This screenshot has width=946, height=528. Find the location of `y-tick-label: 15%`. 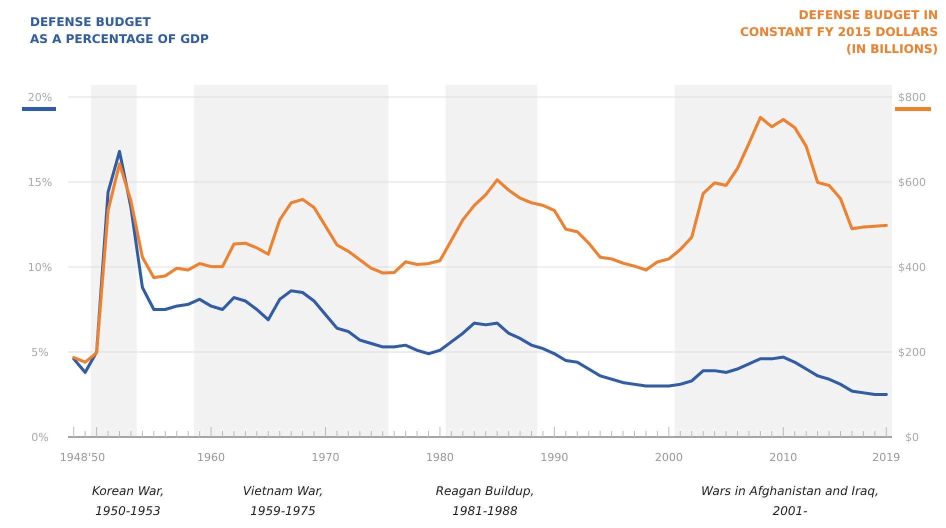

y-tick-label: 15% is located at coordinates (40, 182).